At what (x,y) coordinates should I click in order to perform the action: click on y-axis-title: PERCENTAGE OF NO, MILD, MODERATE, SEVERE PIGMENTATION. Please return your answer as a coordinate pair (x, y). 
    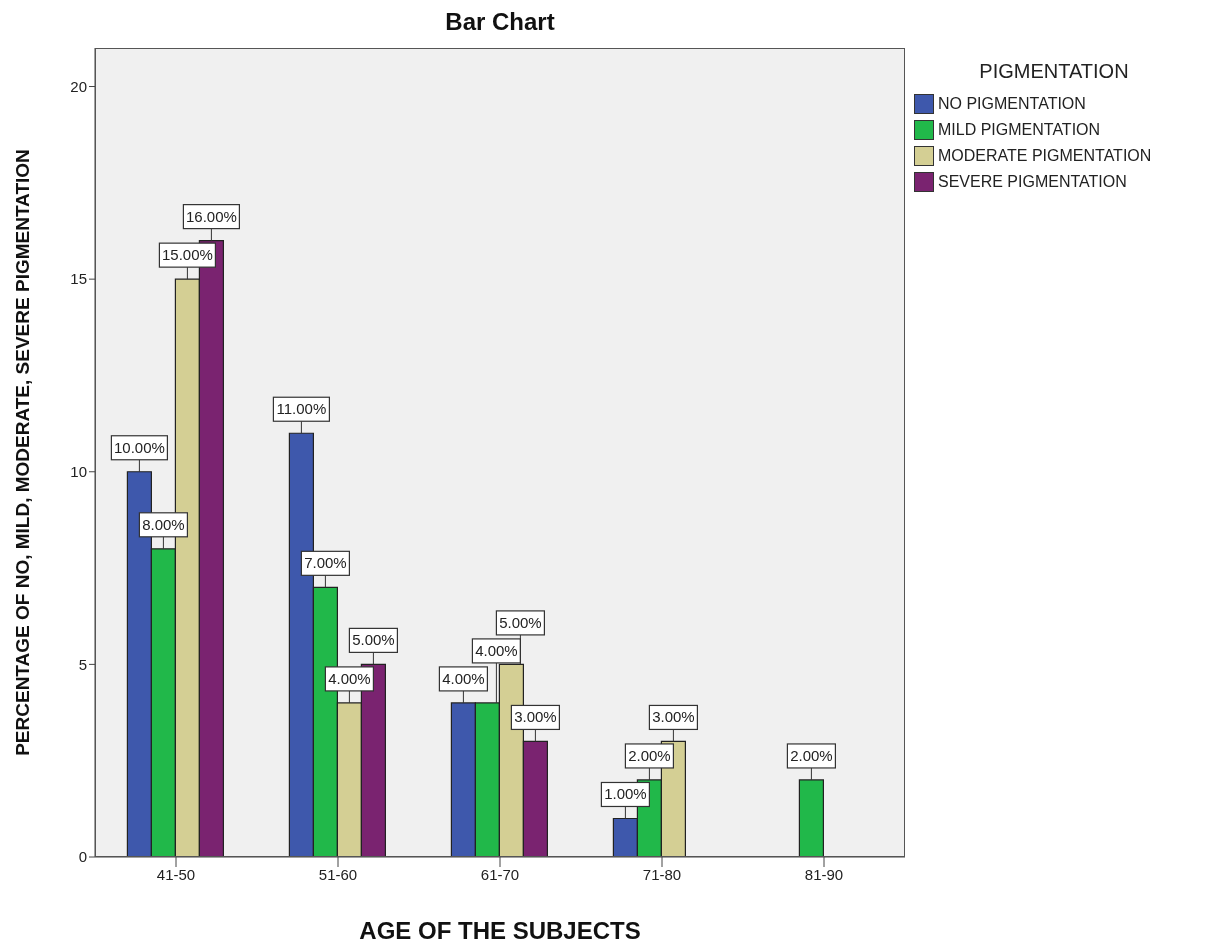
    Looking at the image, I should click on (22, 452).